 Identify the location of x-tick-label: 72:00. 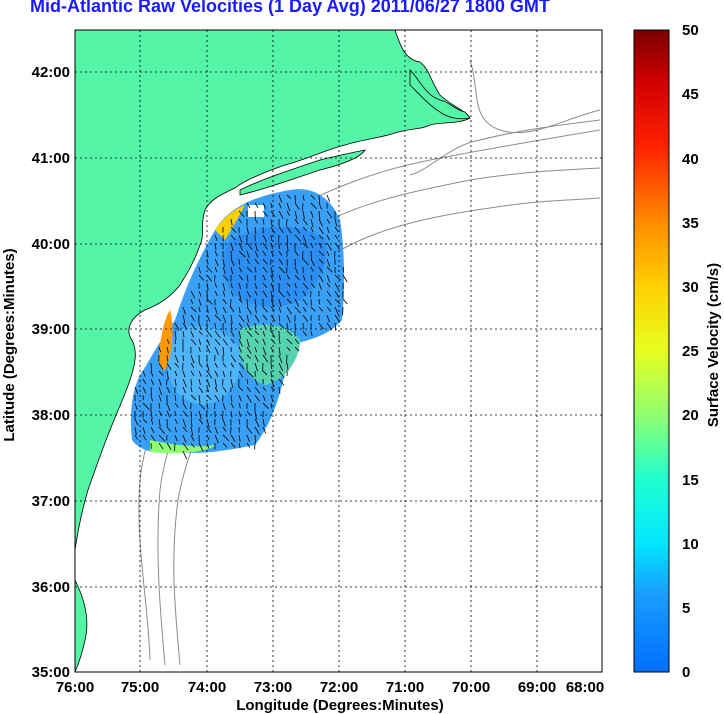
(339, 687).